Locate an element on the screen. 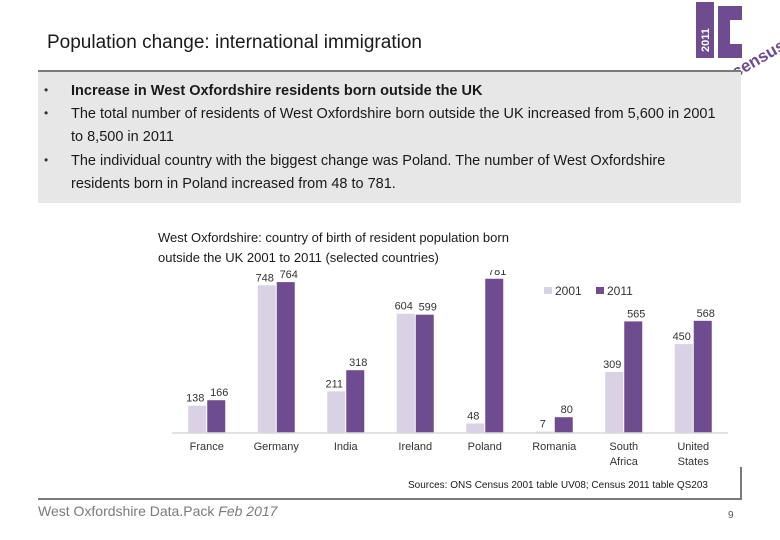 Image resolution: width=780 pixels, height=540 pixels. data-label: 138 is located at coordinates (195, 399).